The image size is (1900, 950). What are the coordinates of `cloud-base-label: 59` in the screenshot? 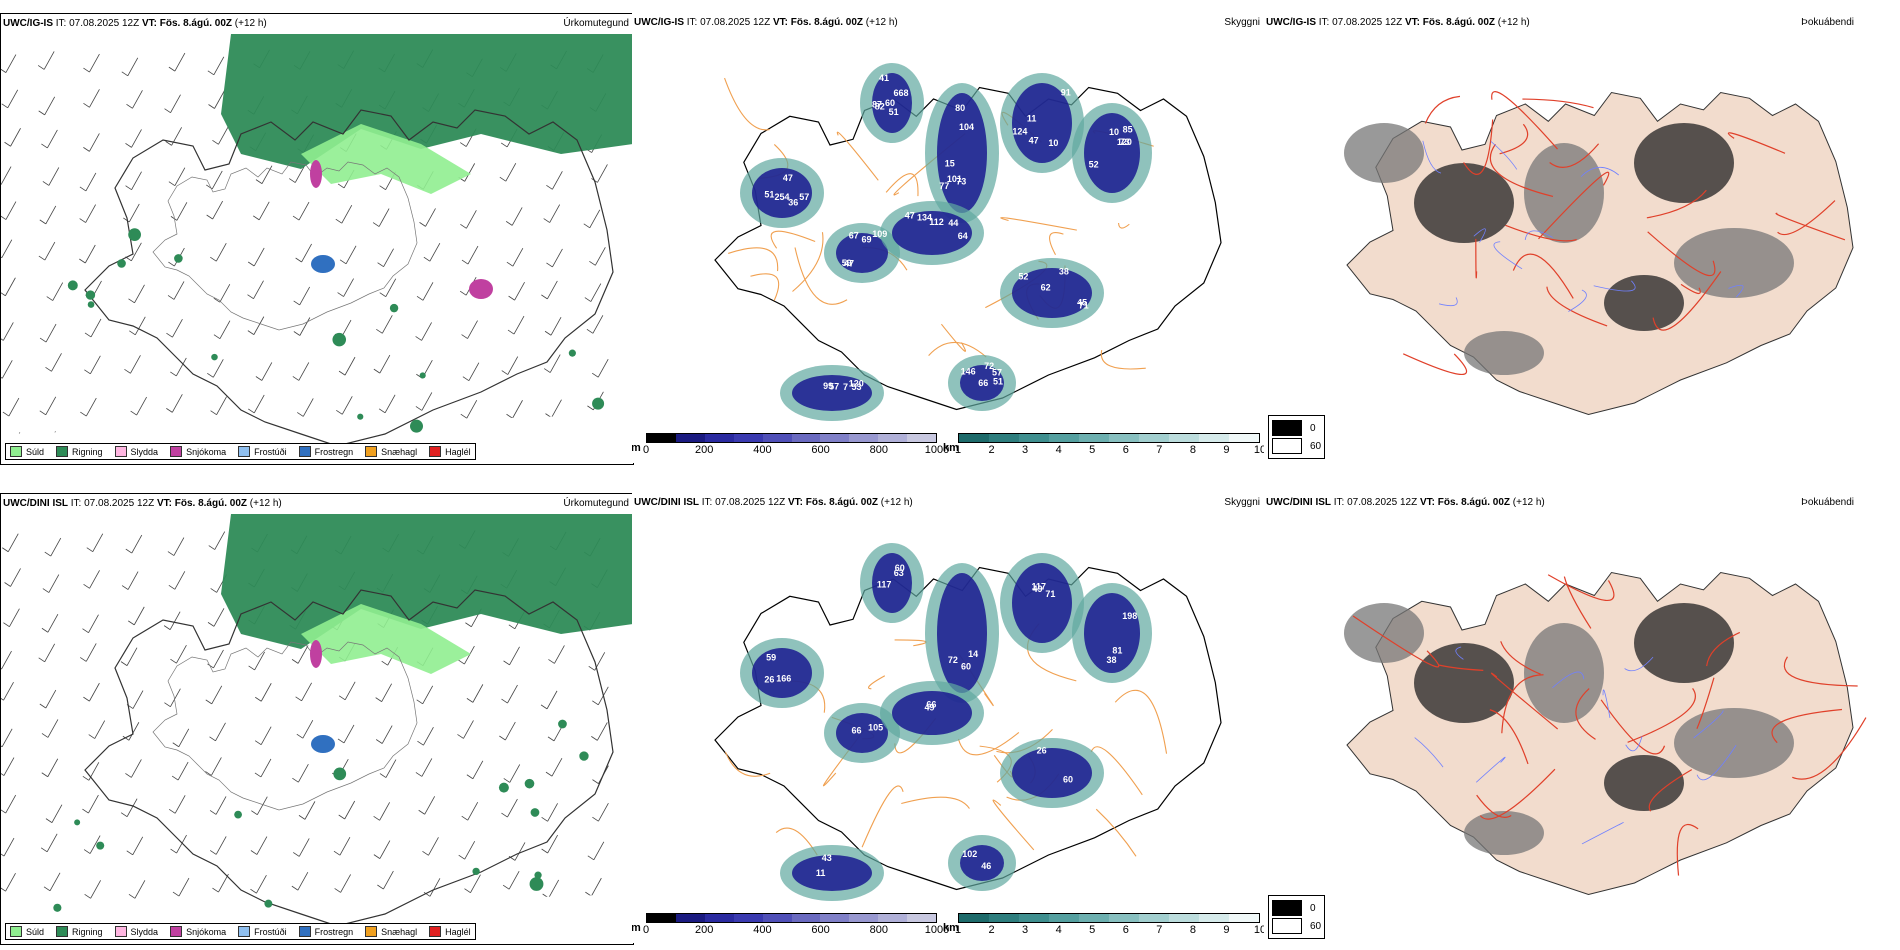 It's located at (847, 263).